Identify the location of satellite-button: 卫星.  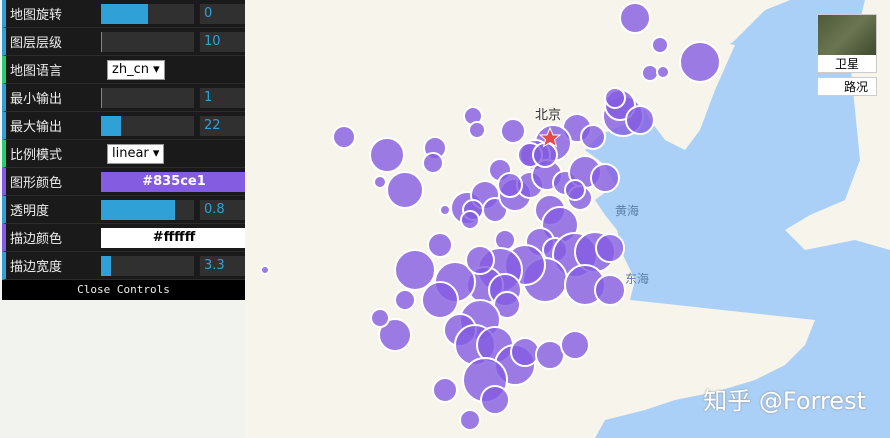
(847, 43).